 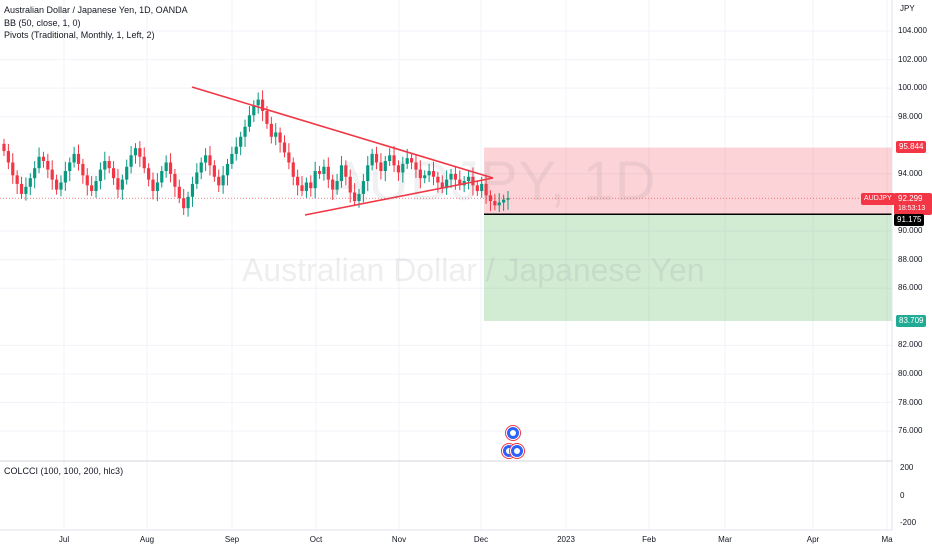 I want to click on symbol-watermark: AUDJPY, 1D, so click(x=493, y=180).